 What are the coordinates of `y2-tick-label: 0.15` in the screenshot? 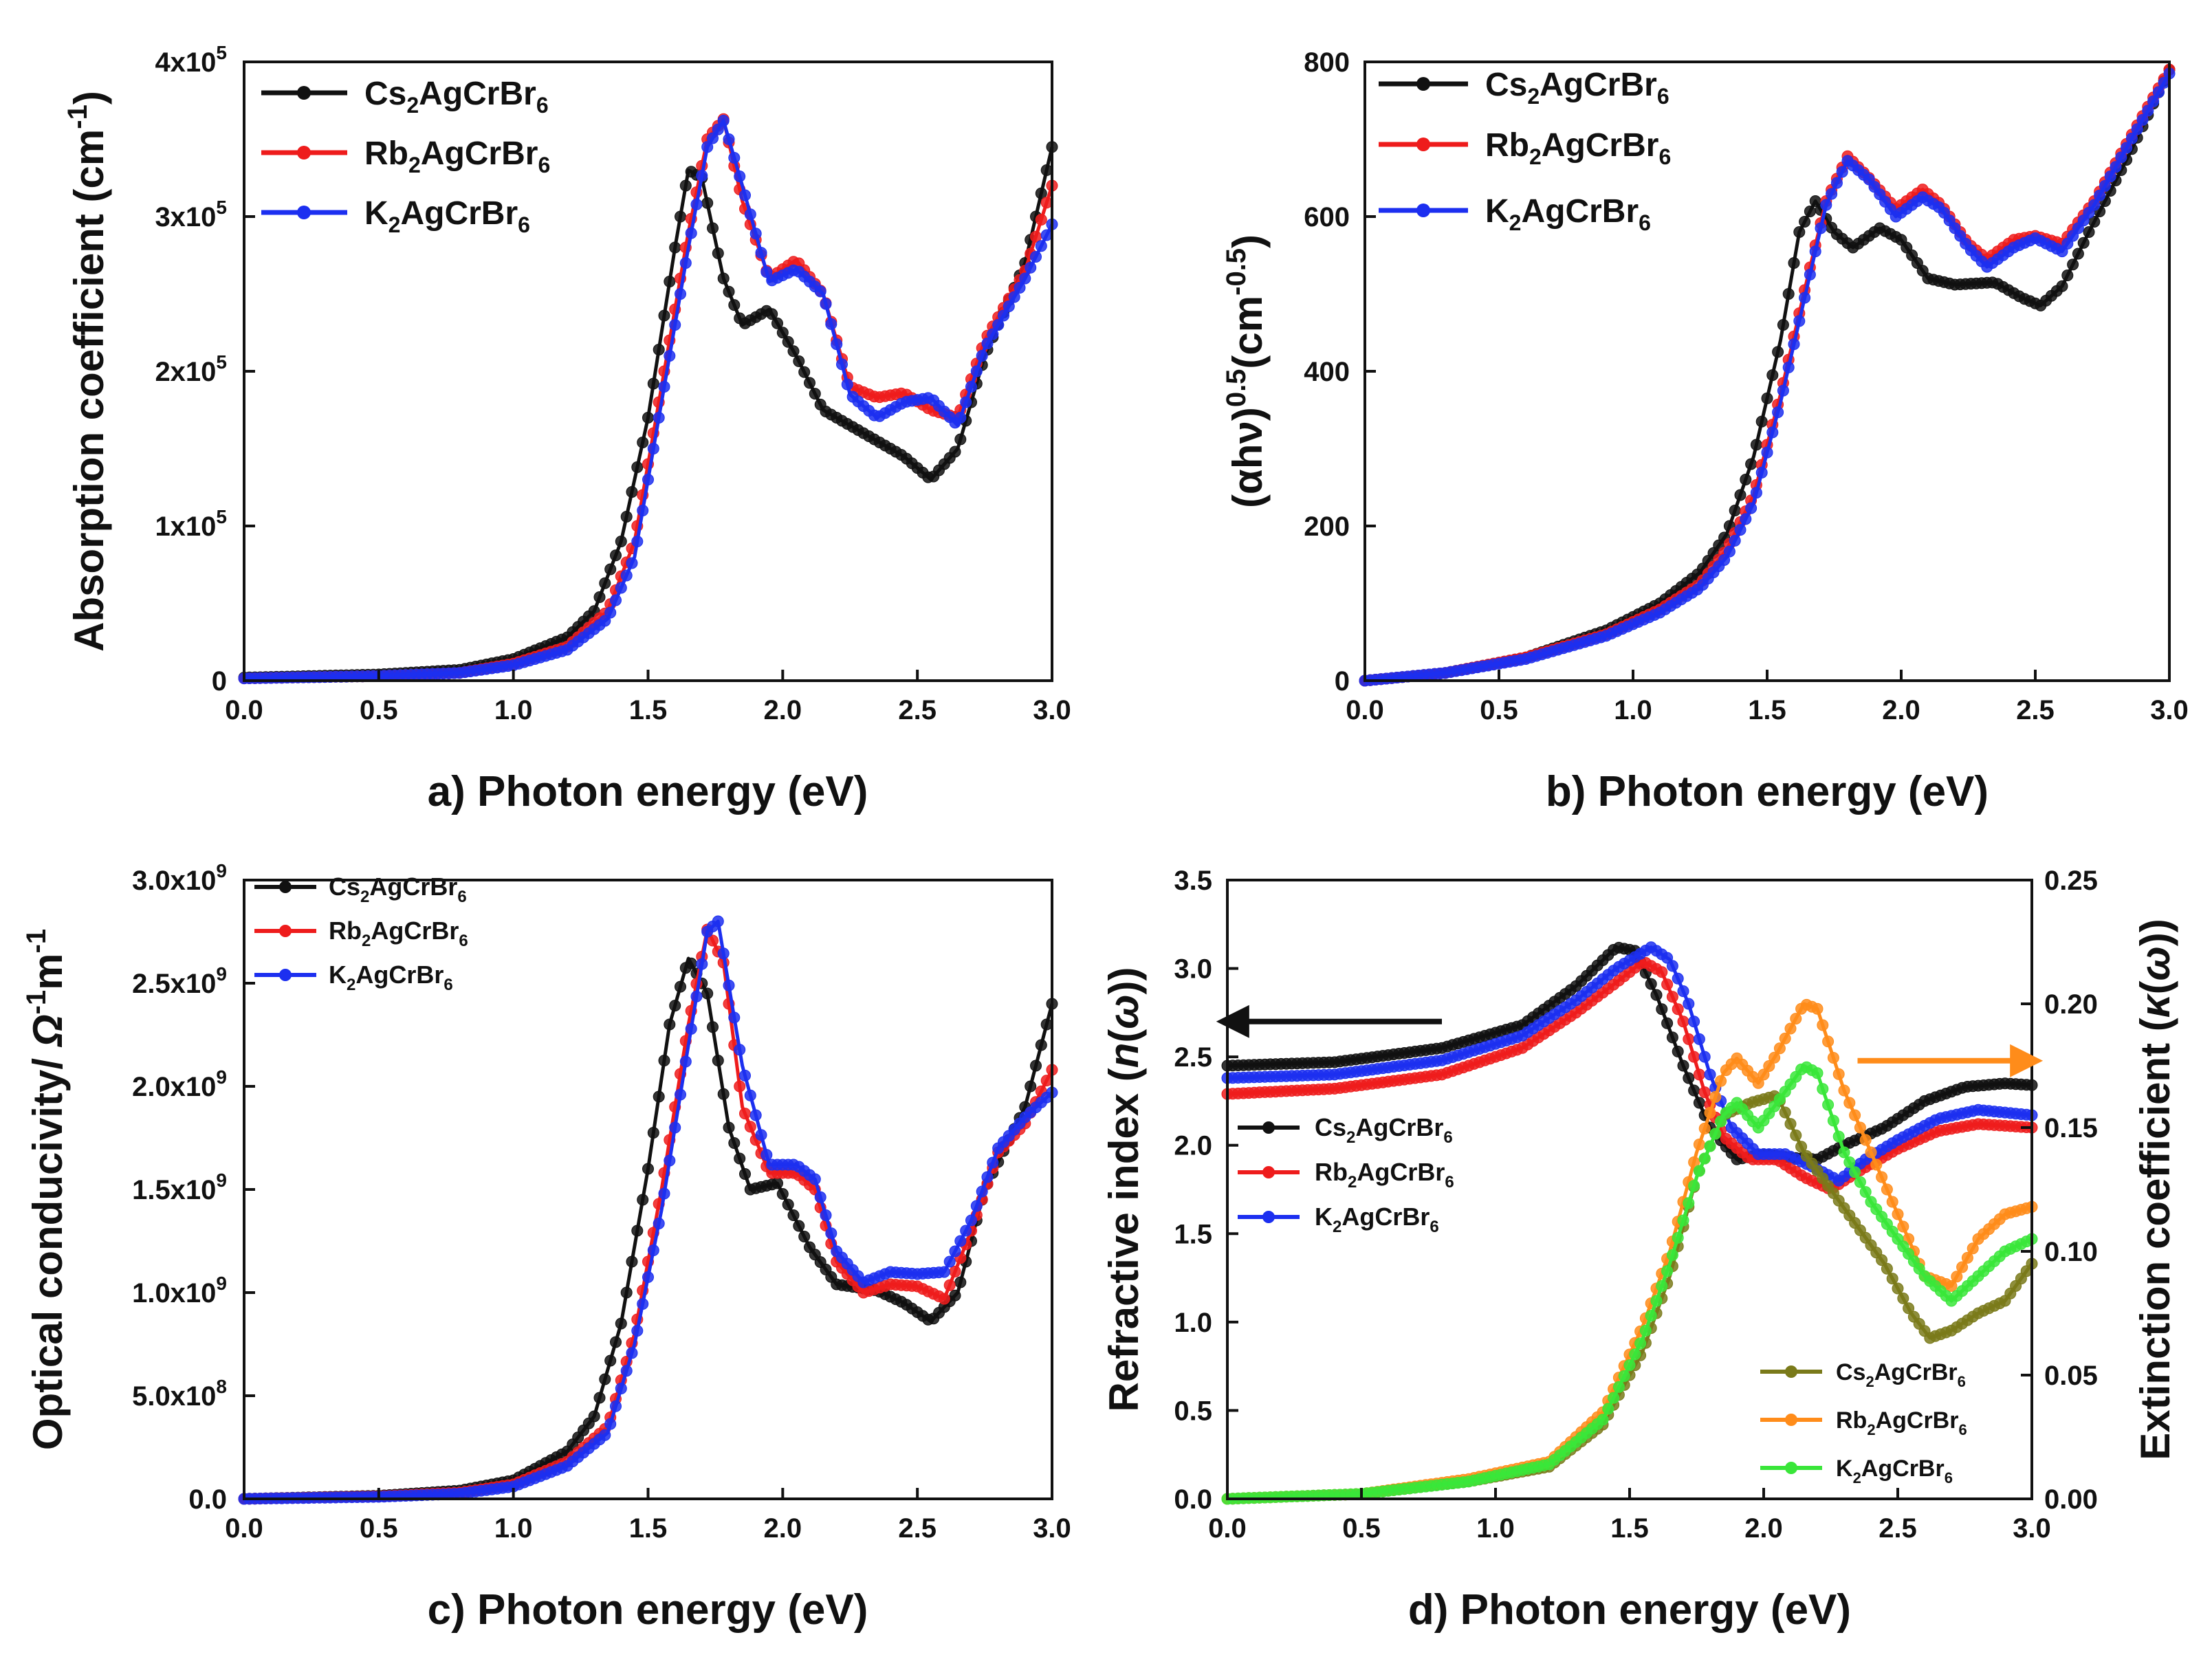 It's located at (2071, 1128).